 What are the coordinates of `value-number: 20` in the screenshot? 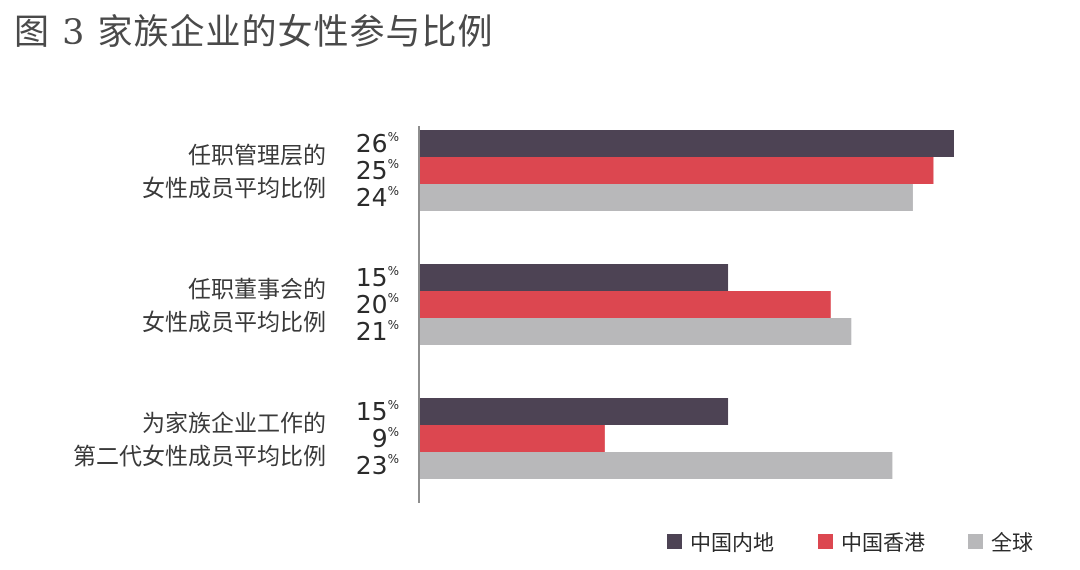 It's located at (372, 304).